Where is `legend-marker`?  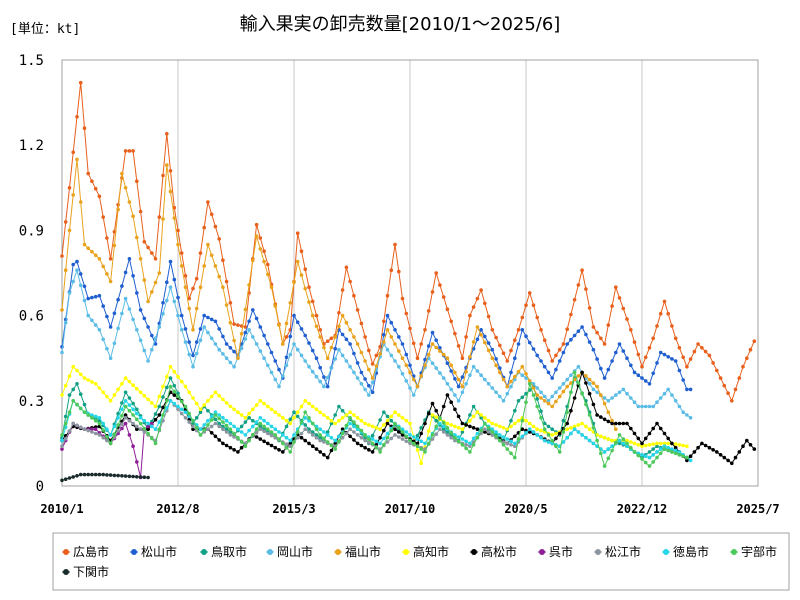
legend-marker is located at coordinates (406, 552).